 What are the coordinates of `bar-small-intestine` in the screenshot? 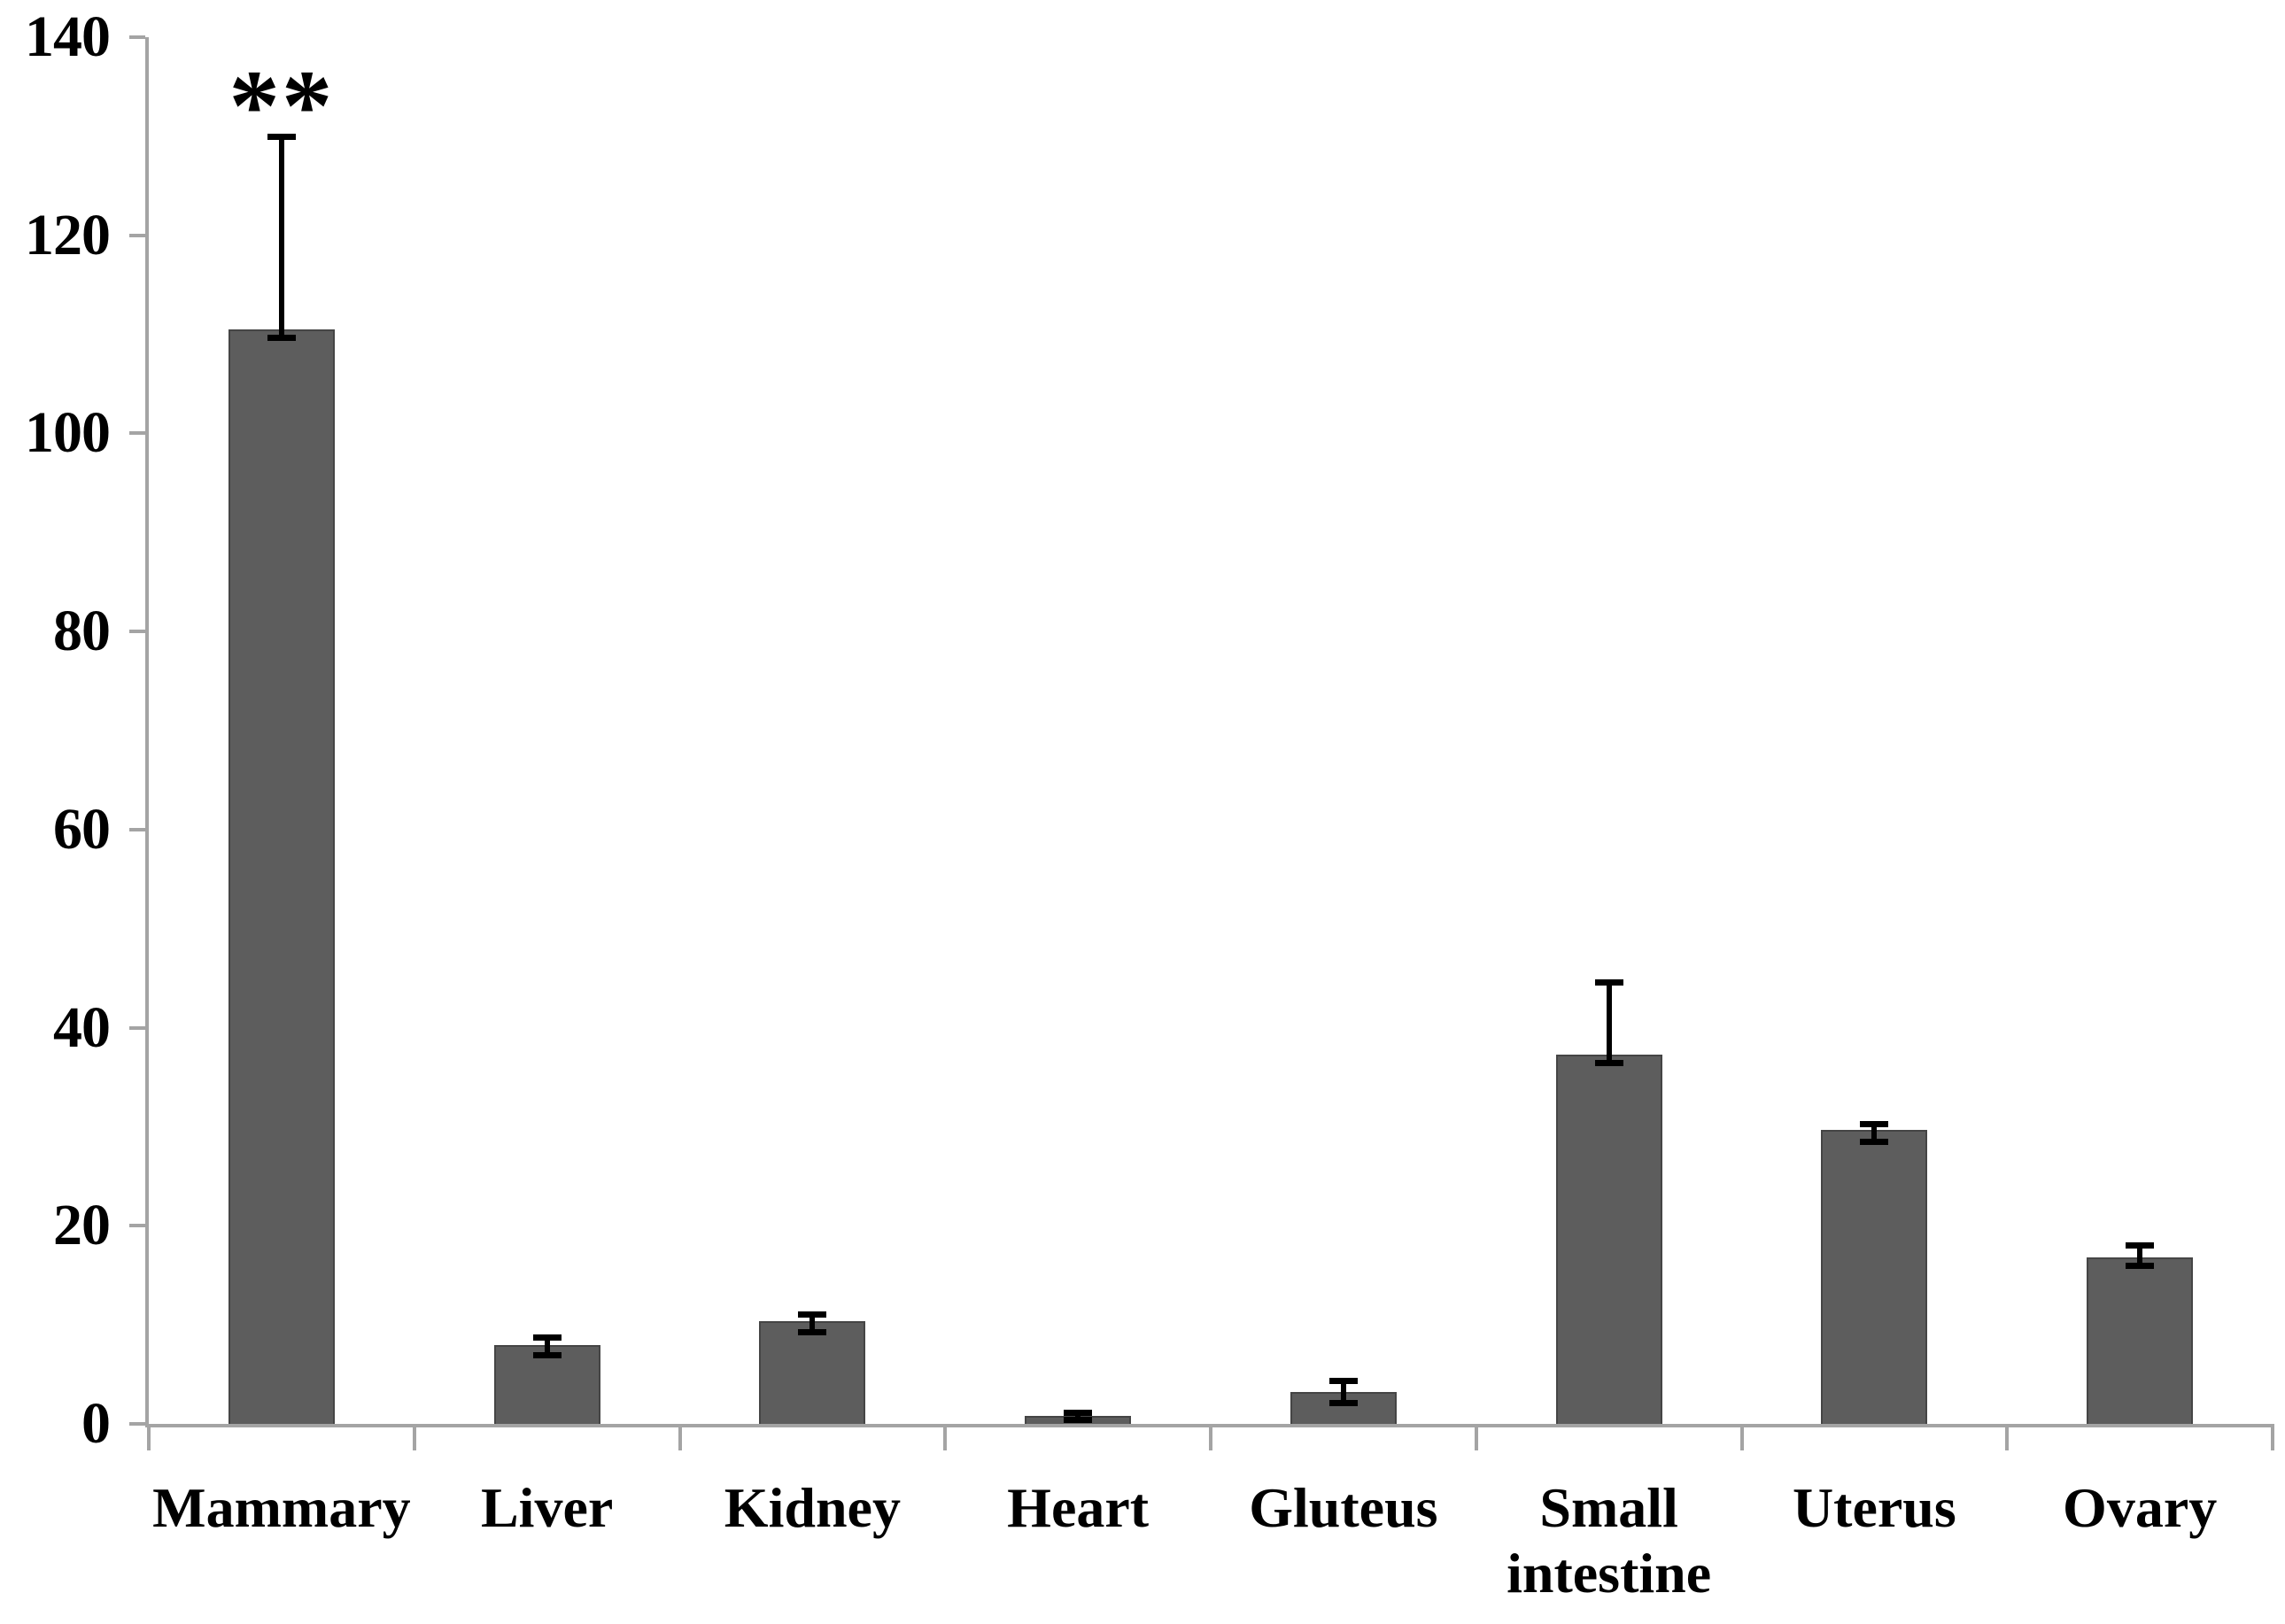 It's located at (1609, 1239).